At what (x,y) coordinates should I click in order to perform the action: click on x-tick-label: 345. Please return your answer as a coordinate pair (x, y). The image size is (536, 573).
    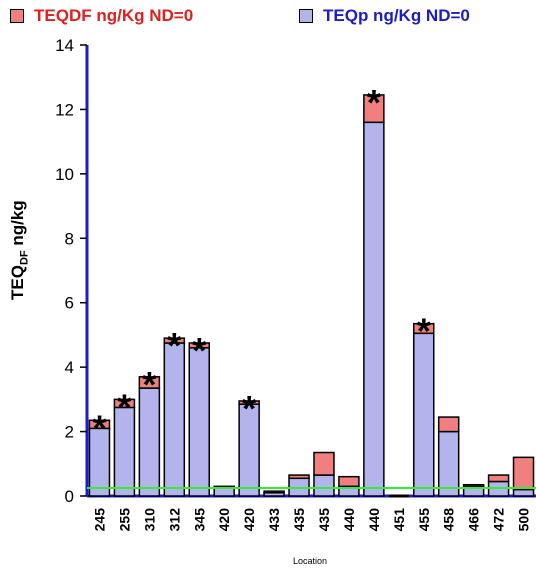
    Looking at the image, I should click on (199, 520).